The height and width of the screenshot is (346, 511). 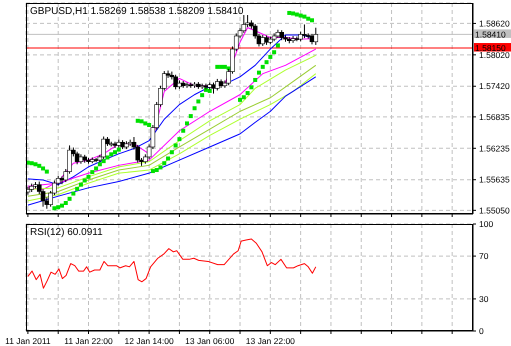 What do you see at coordinates (494, 210) in the screenshot?
I see `y-tick-label: 1.55050` at bounding box center [494, 210].